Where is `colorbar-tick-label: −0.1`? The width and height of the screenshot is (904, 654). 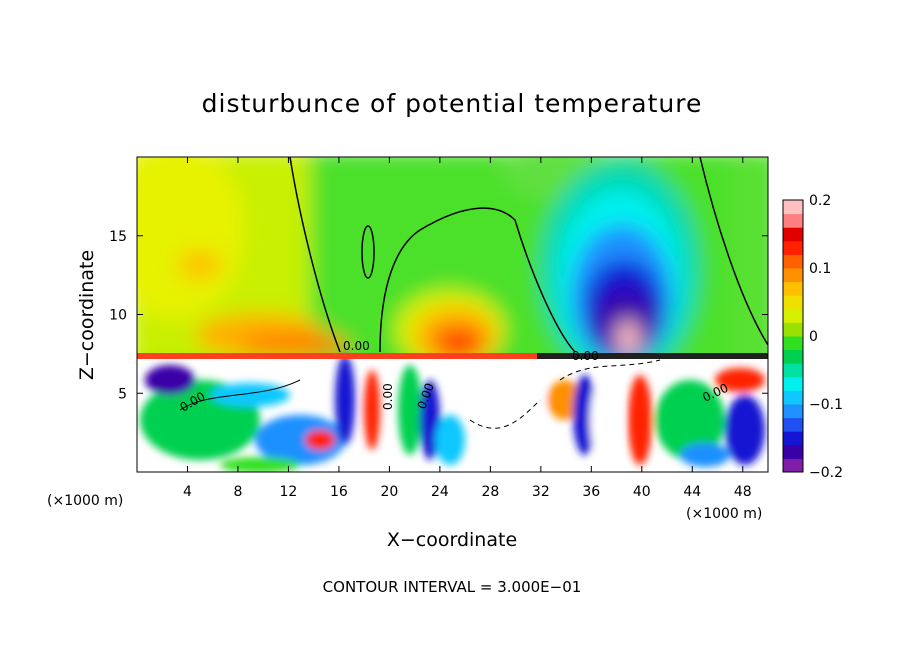 colorbar-tick-label: −0.1 is located at coordinates (826, 405).